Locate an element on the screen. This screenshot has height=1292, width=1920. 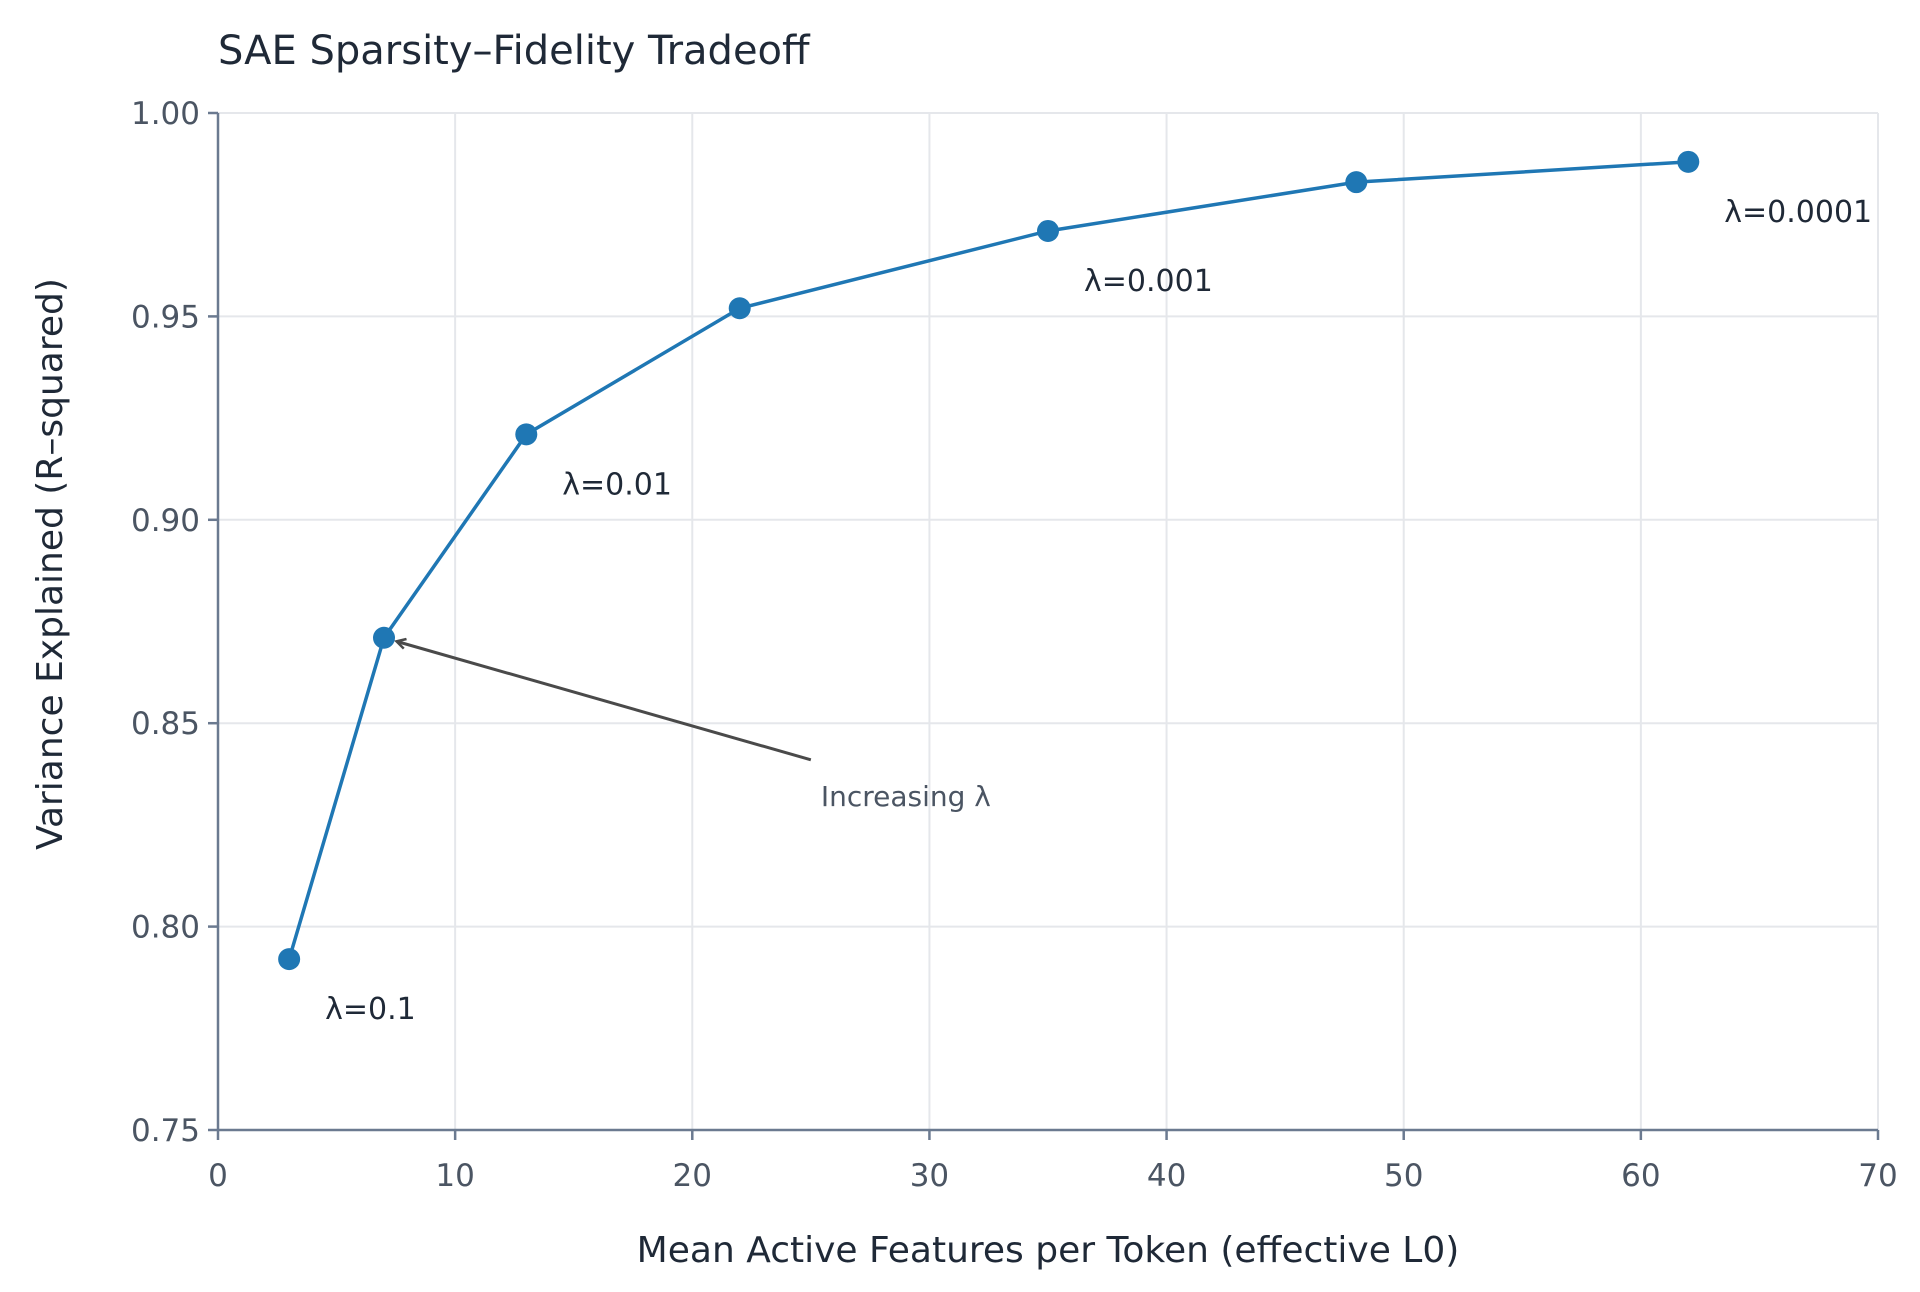
annotation-arrow is located at coordinates (604, 702).